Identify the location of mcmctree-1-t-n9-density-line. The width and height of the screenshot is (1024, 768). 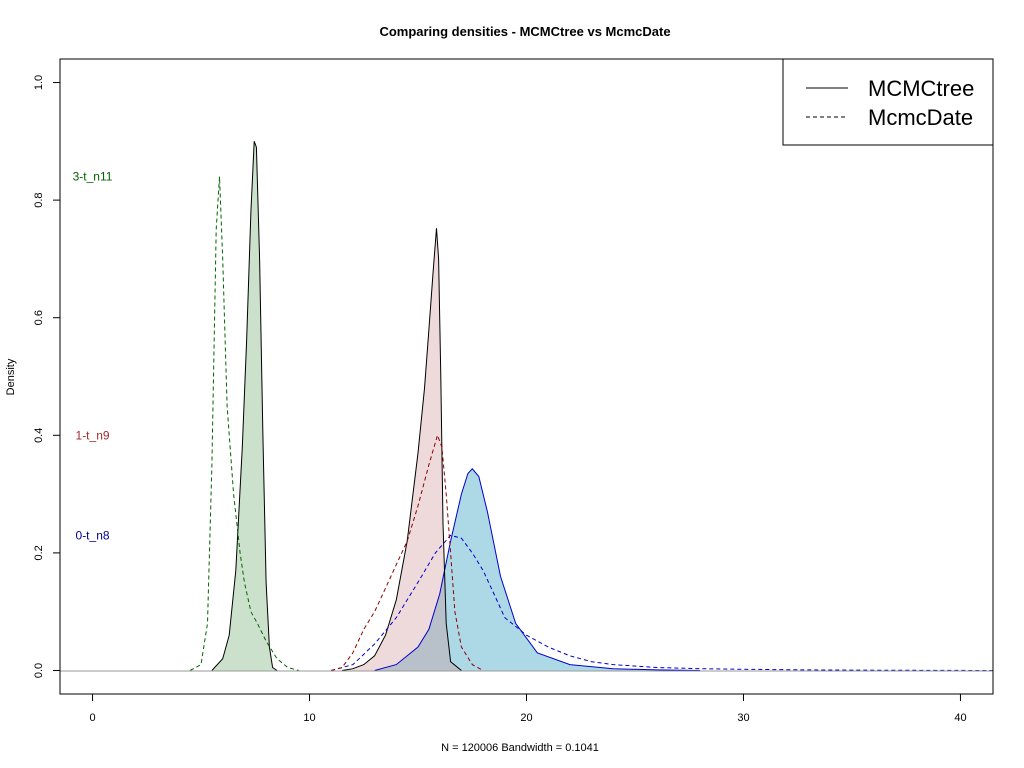
(402, 449).